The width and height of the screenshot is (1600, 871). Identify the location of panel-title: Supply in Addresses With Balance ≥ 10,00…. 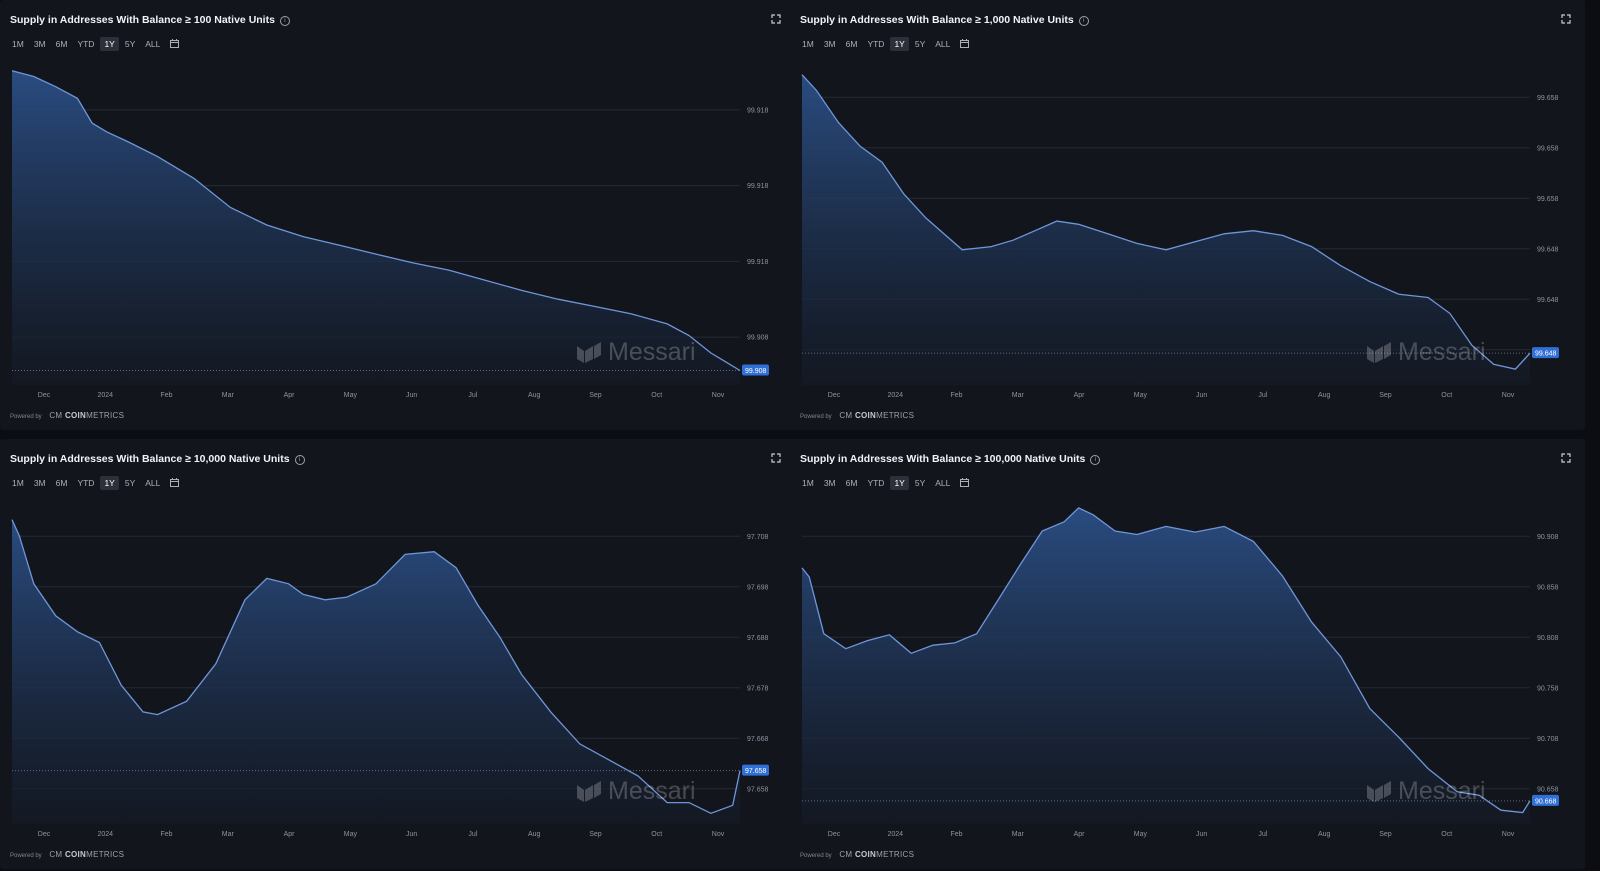
(157, 459).